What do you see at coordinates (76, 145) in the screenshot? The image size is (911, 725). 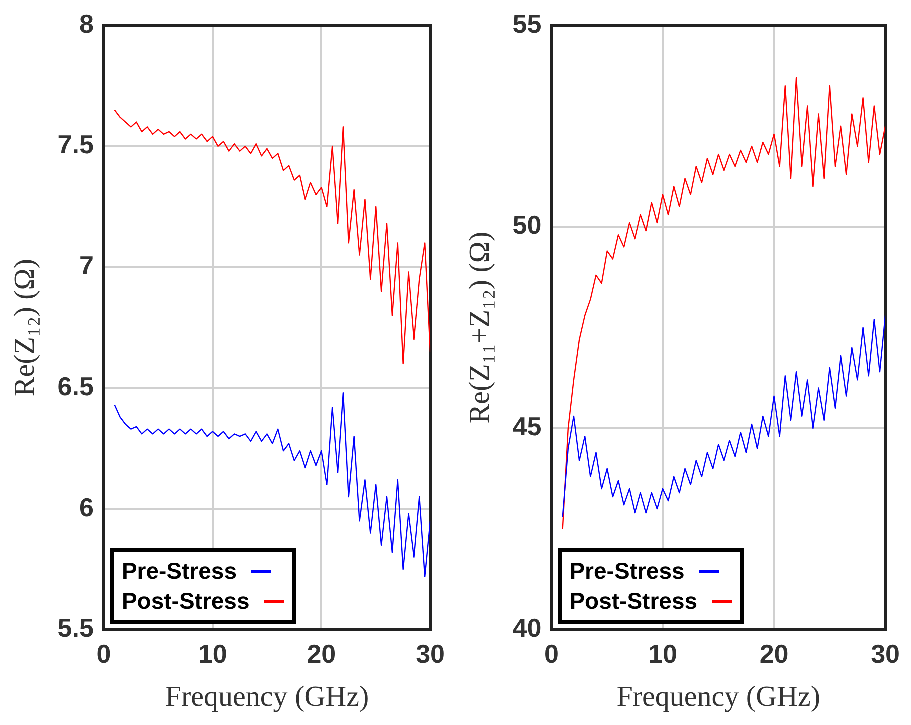 I see `y-tick-label: 7.5` at bounding box center [76, 145].